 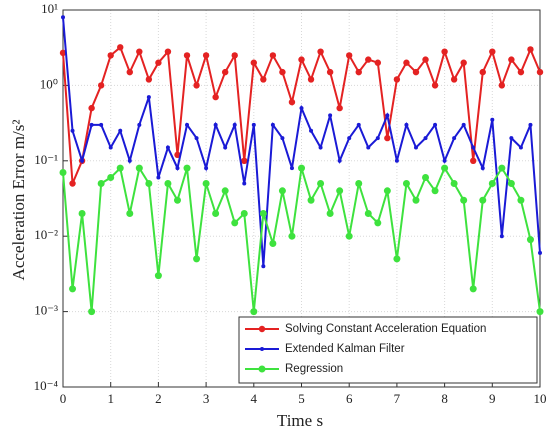 What do you see at coordinates (385, 329) in the screenshot?
I see `legend-label: Solving Constant Acceleration Equation` at bounding box center [385, 329].